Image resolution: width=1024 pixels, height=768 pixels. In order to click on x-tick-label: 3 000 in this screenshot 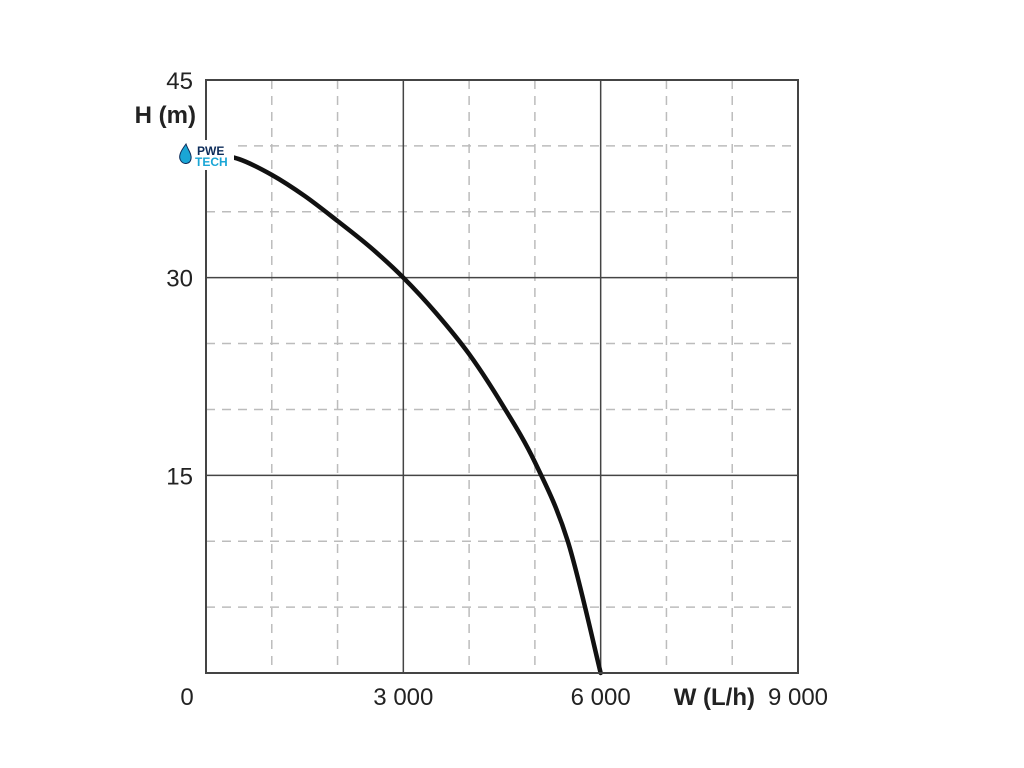, I will do `click(403, 697)`.